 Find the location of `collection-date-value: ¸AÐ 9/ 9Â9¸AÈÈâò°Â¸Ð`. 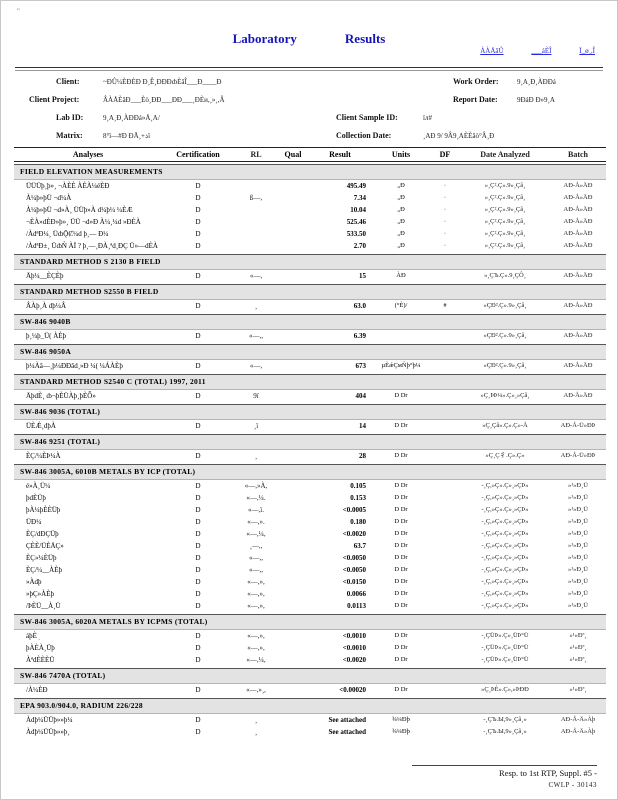

collection-date-value: ¸AÐ 9/ 9Â9¸AÈÈâò°Â¸Ð is located at coordinates (459, 136).